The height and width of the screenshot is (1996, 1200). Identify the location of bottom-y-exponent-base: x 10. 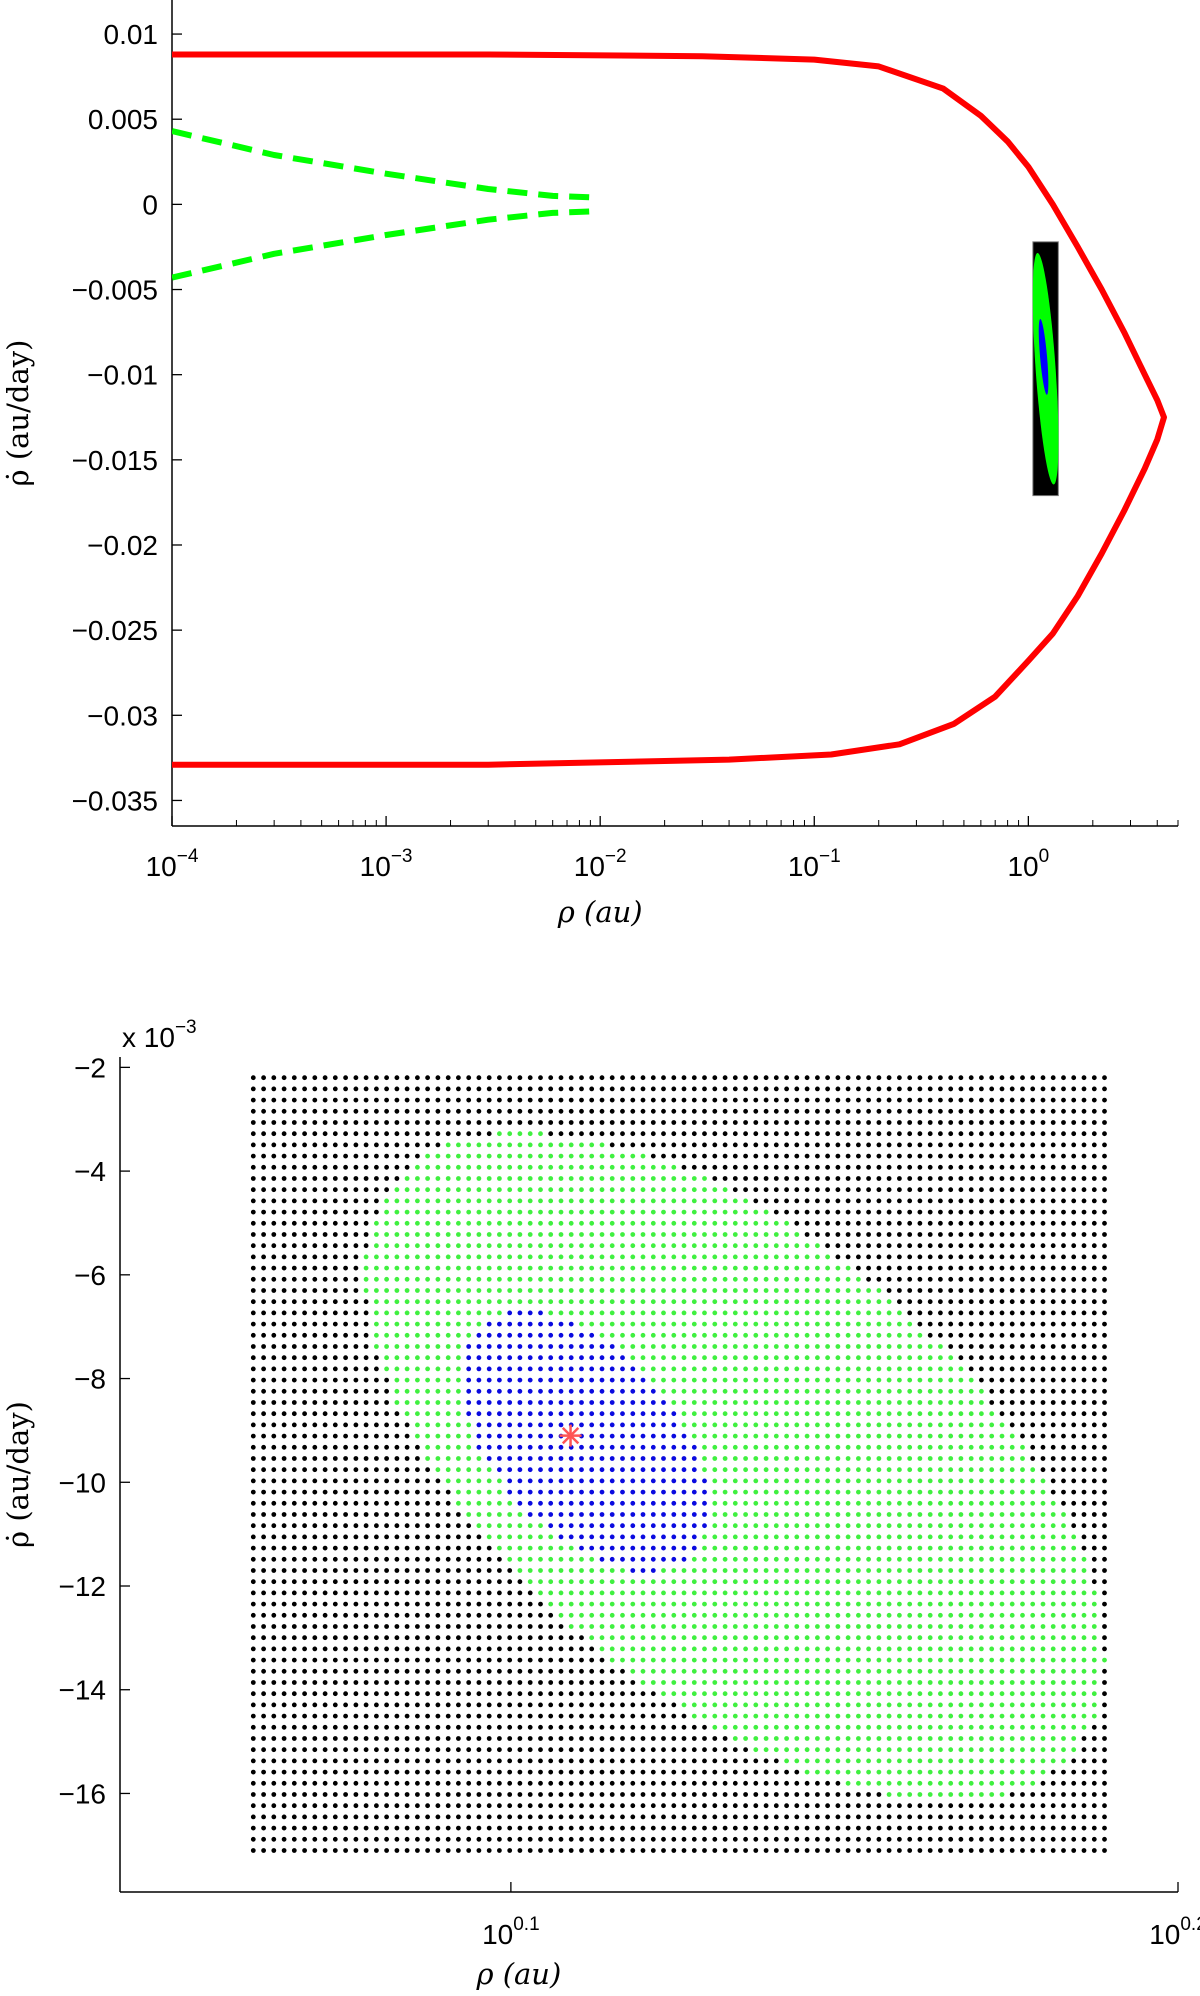
(148, 1037).